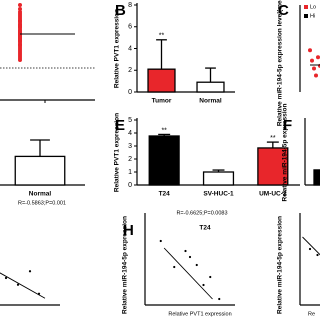  What do you see at coordinates (42, 203) in the screenshot?
I see `annotation: R=-0.5863;P=0.001` at bounding box center [42, 203].